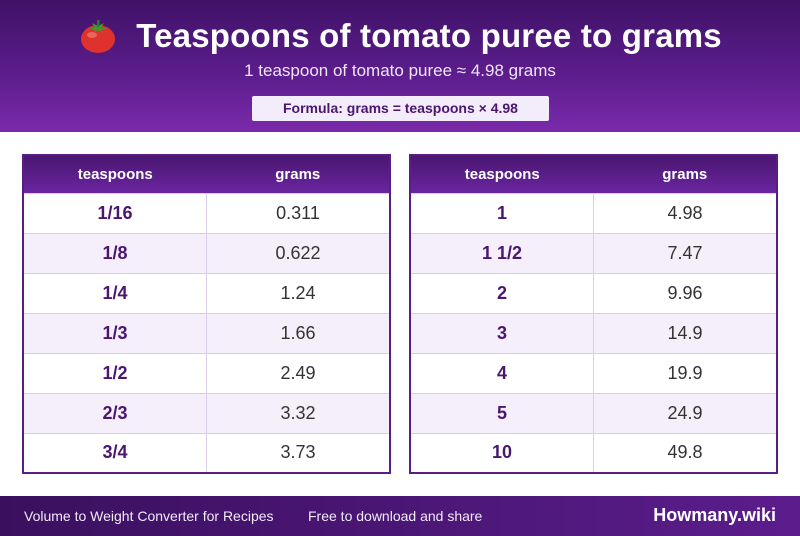  I want to click on teaspoons-cell: 1/16, so click(115, 212).